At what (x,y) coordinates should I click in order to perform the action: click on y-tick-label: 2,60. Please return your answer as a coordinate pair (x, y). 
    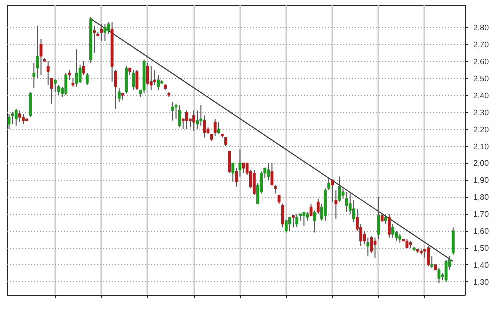
    Looking at the image, I should click on (482, 61).